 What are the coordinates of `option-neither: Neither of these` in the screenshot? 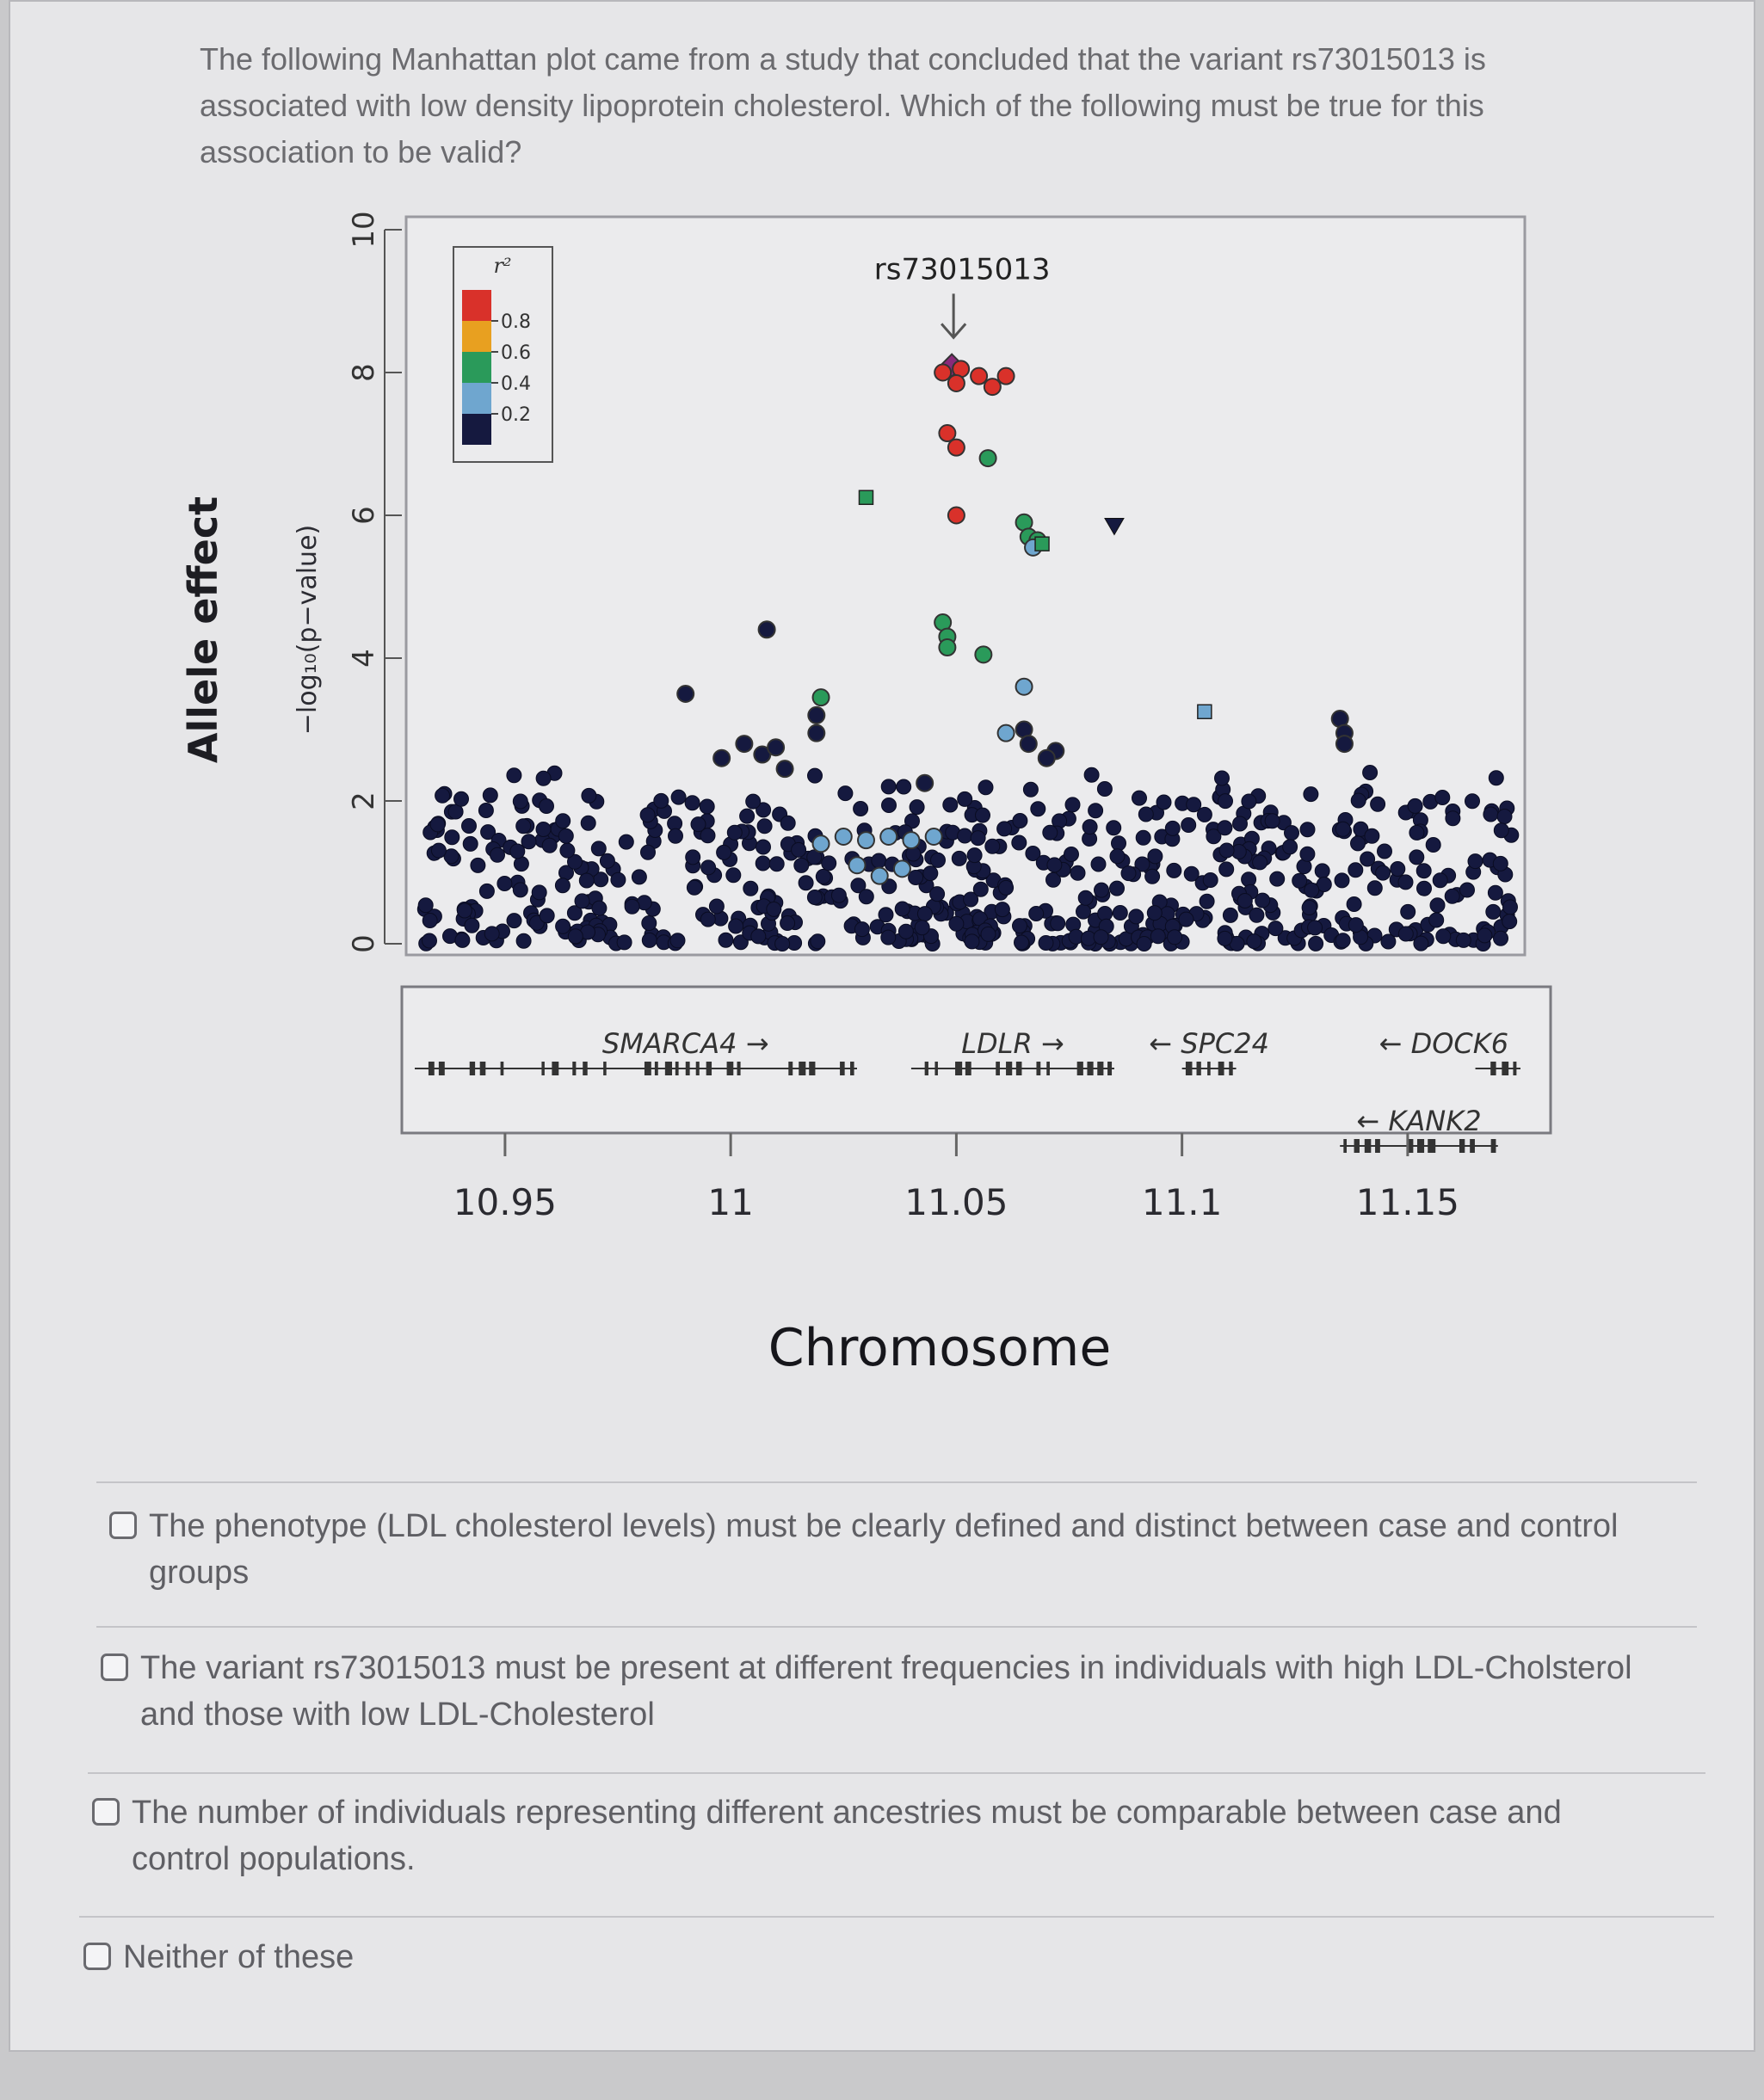 It's located at (856, 1957).